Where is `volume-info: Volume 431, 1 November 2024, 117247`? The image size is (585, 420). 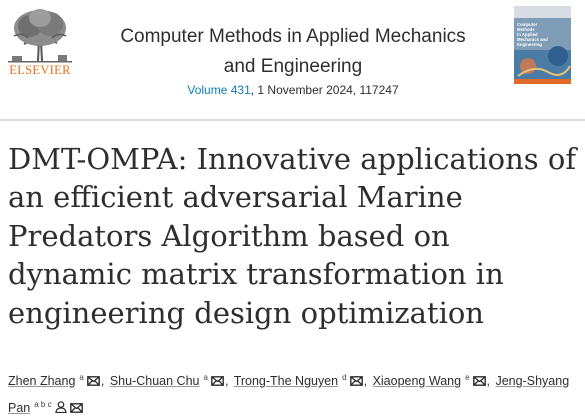
volume-info: Volume 431, 1 November 2024, 117247 is located at coordinates (293, 90).